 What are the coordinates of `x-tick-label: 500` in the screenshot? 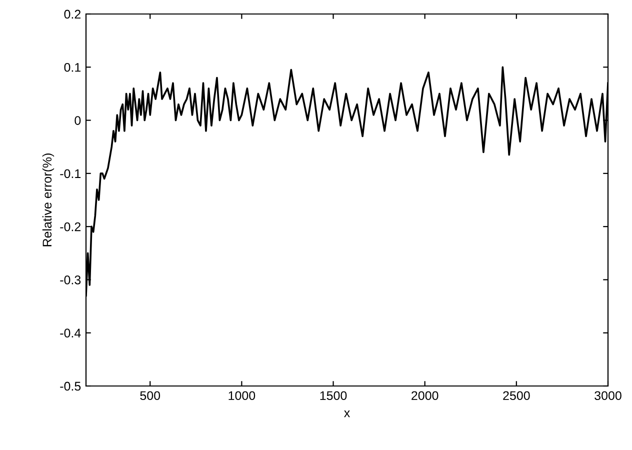 It's located at (150, 395).